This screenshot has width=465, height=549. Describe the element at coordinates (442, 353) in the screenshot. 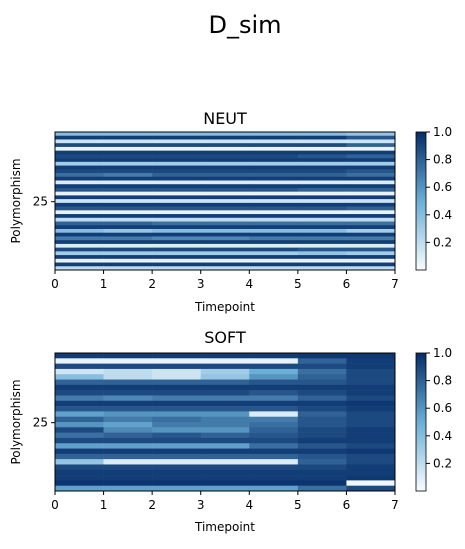

I see `colorbar-tick-label: 1.0` at that location.